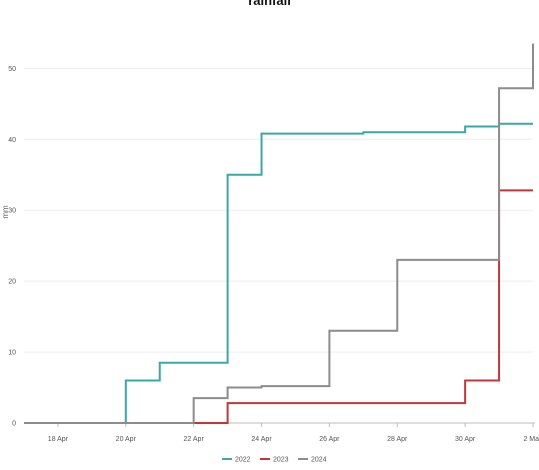 Image resolution: width=539 pixels, height=470 pixels. Describe the element at coordinates (12, 211) in the screenshot. I see `y-tick-label: 30` at that location.